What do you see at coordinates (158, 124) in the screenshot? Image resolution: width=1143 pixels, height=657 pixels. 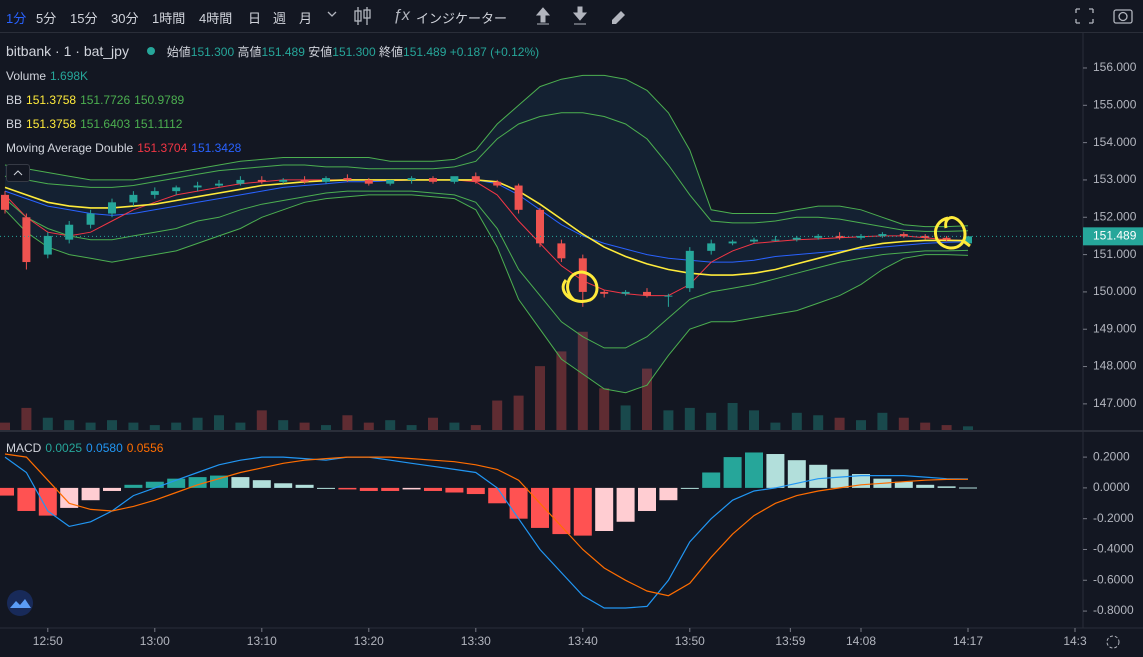 I see `indicator-value: 151.1112` at bounding box center [158, 124].